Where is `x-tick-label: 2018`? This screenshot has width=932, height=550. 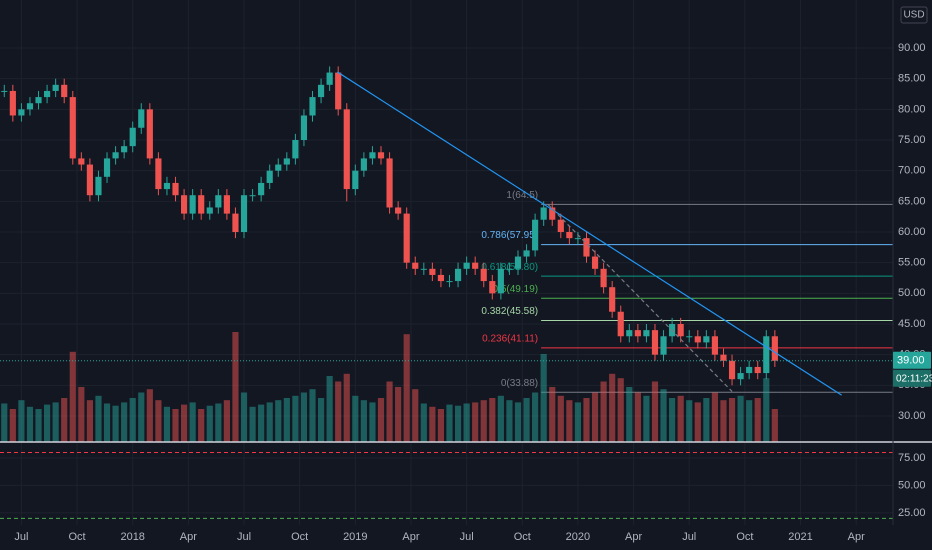
x-tick-label: 2018 is located at coordinates (132, 537).